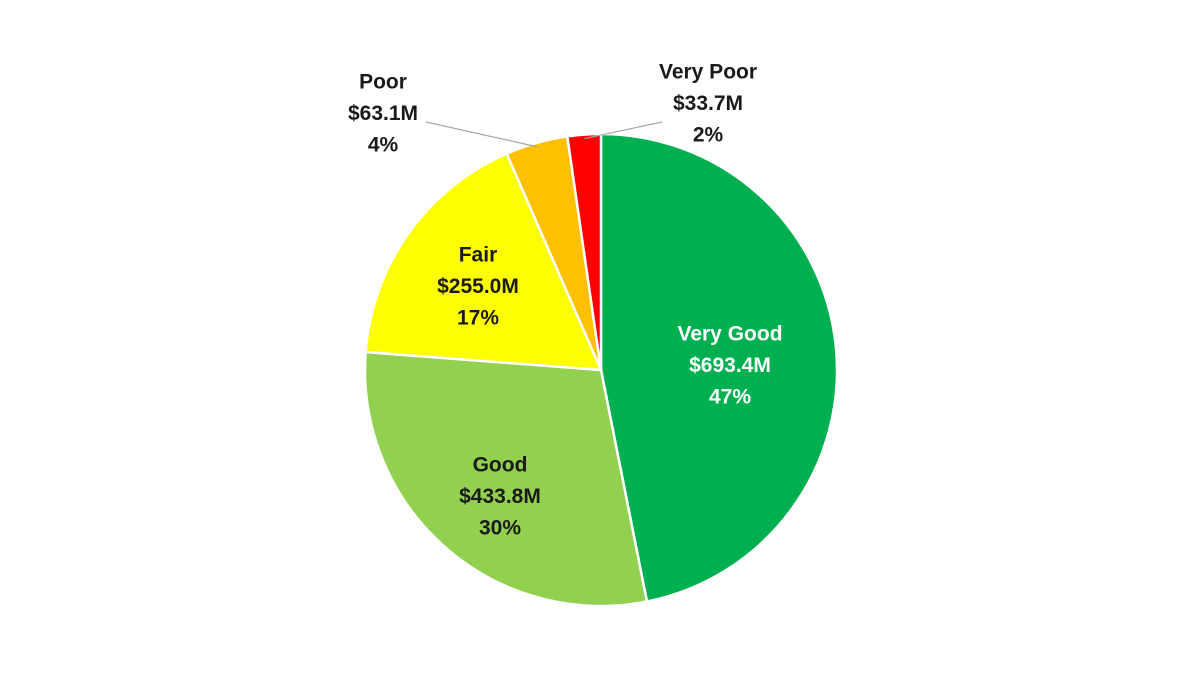 This screenshot has height=675, width=1200. Describe the element at coordinates (730, 397) in the screenshot. I see `data-label-very-good-percent: 47%` at that location.